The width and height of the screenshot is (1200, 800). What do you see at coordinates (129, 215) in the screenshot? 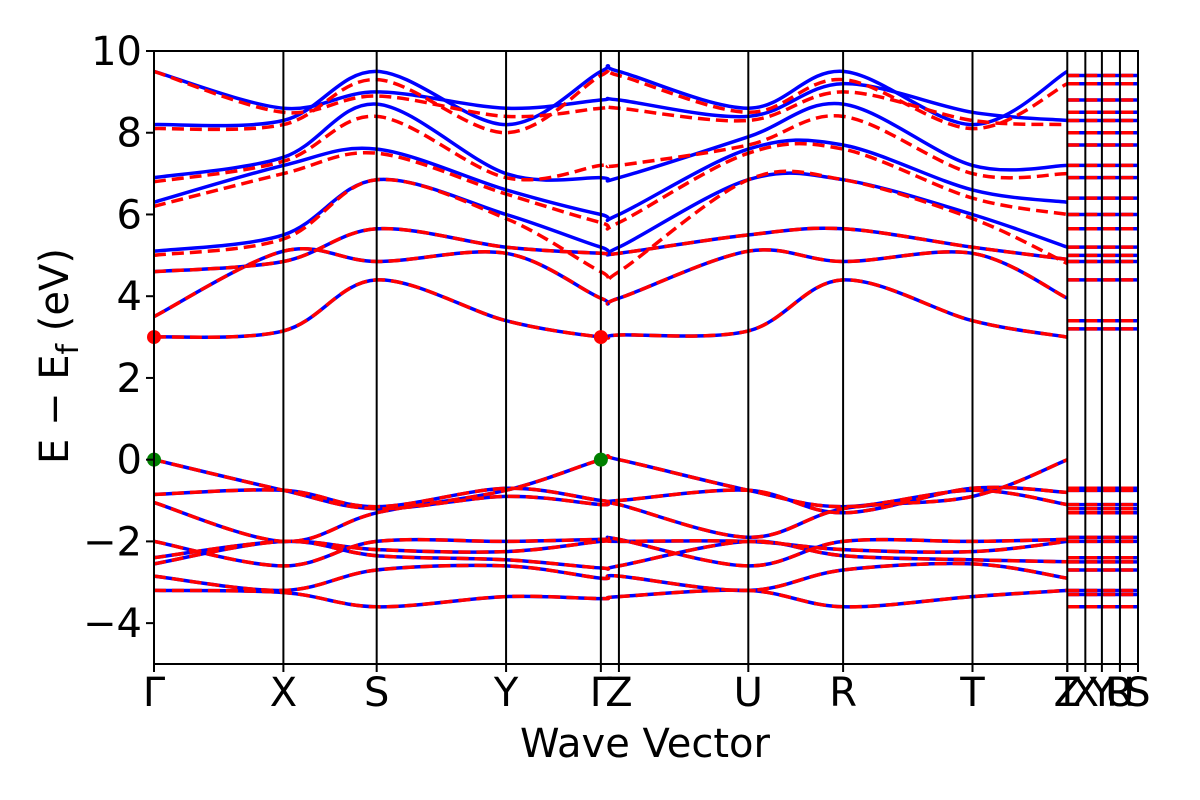
I see `y-tick-label: 6` at bounding box center [129, 215].